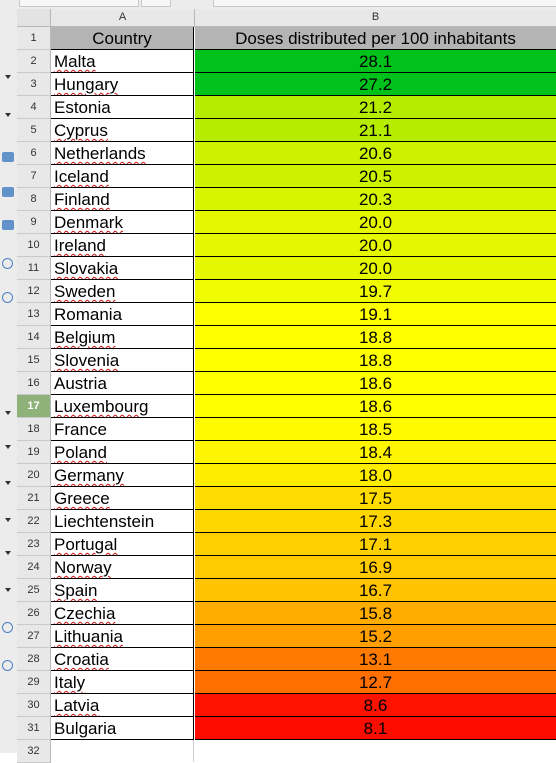  Describe the element at coordinates (375, 130) in the screenshot. I see `value-cell: 21.1` at that location.